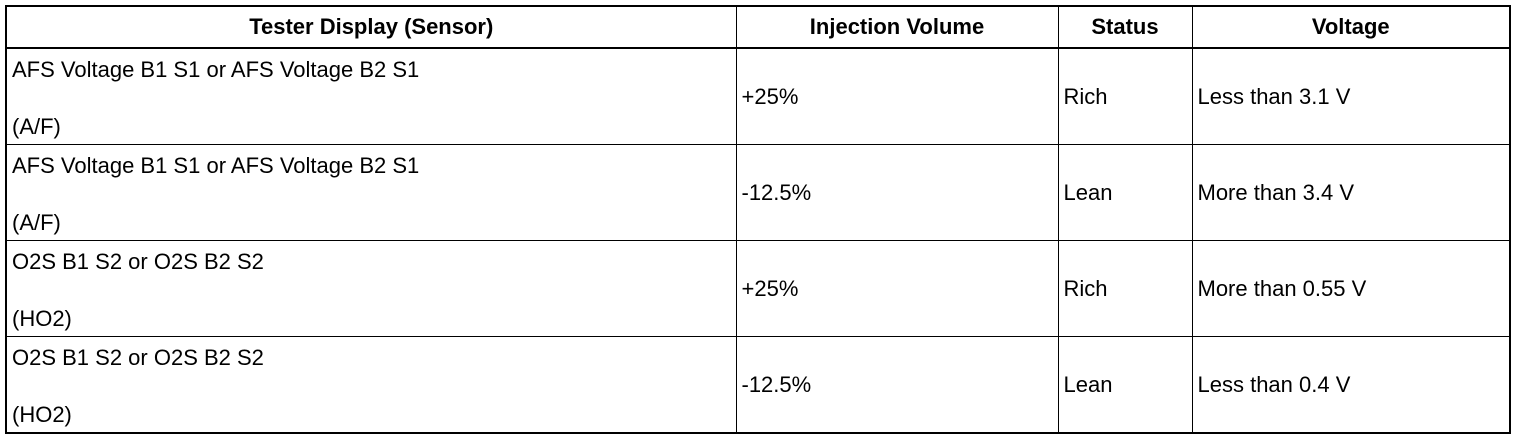  I want to click on voltage-cell: Less than 3.1 V, so click(1351, 96).